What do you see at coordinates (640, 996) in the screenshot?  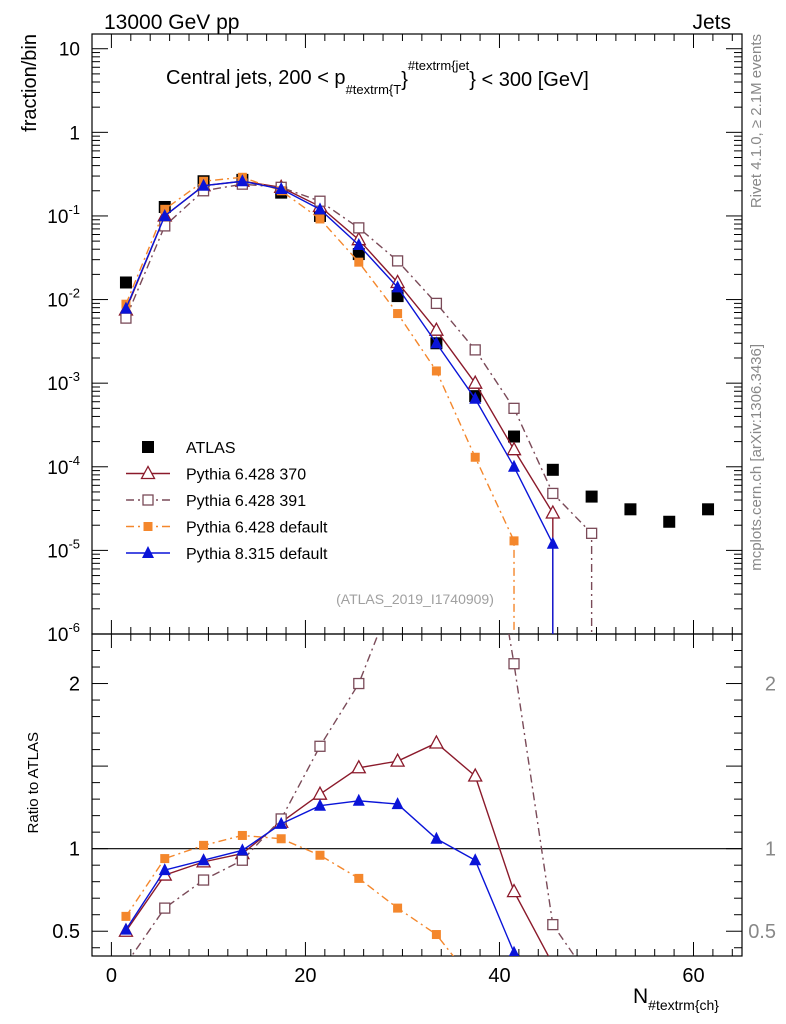 I see `x-axis-label-main: N` at bounding box center [640, 996].